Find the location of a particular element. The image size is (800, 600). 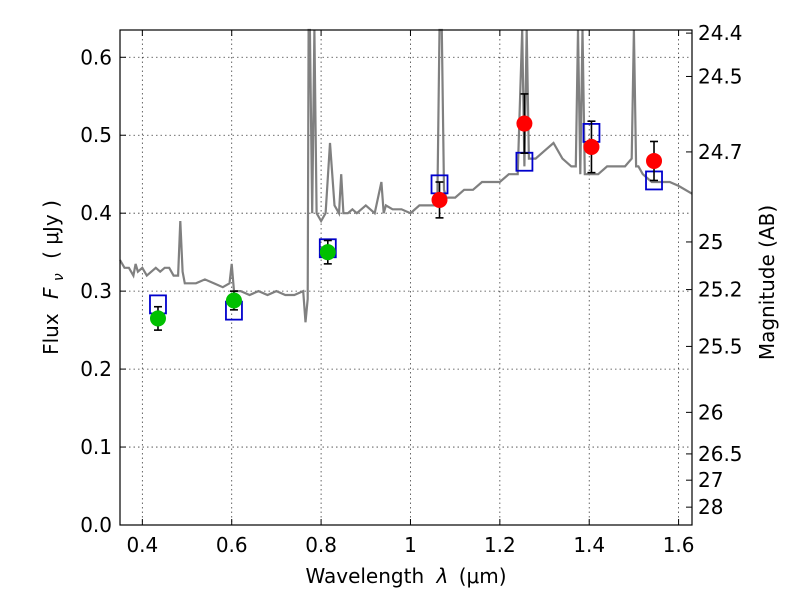

y-tick-label: 0.2 is located at coordinates (96, 369).